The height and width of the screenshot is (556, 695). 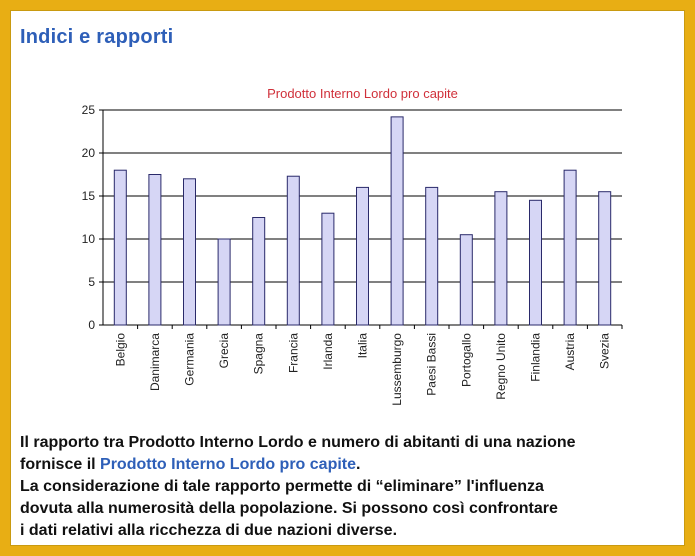 I want to click on description-line-2-suffix: ., so click(x=358, y=464).